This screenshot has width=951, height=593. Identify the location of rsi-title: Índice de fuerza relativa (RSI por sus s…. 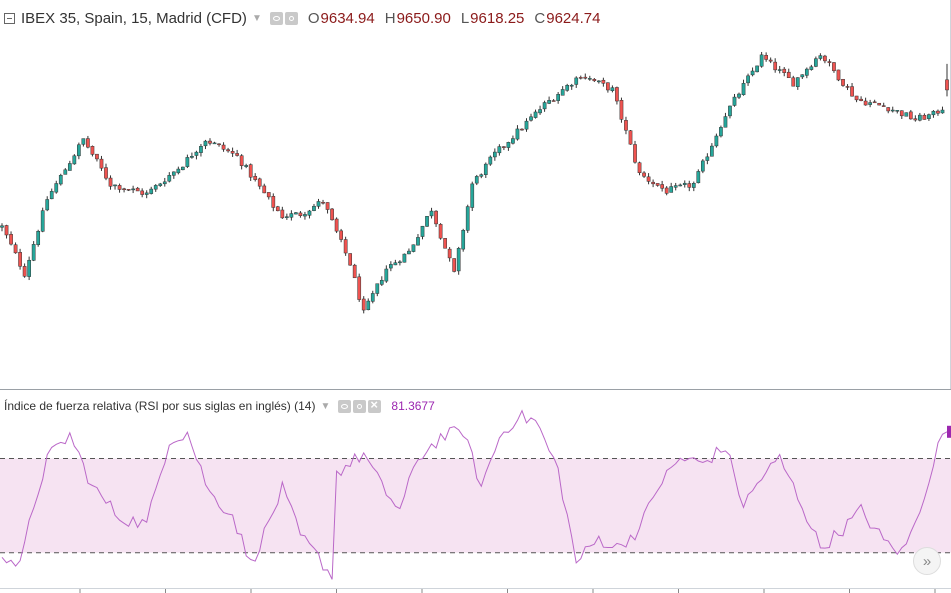
(160, 406).